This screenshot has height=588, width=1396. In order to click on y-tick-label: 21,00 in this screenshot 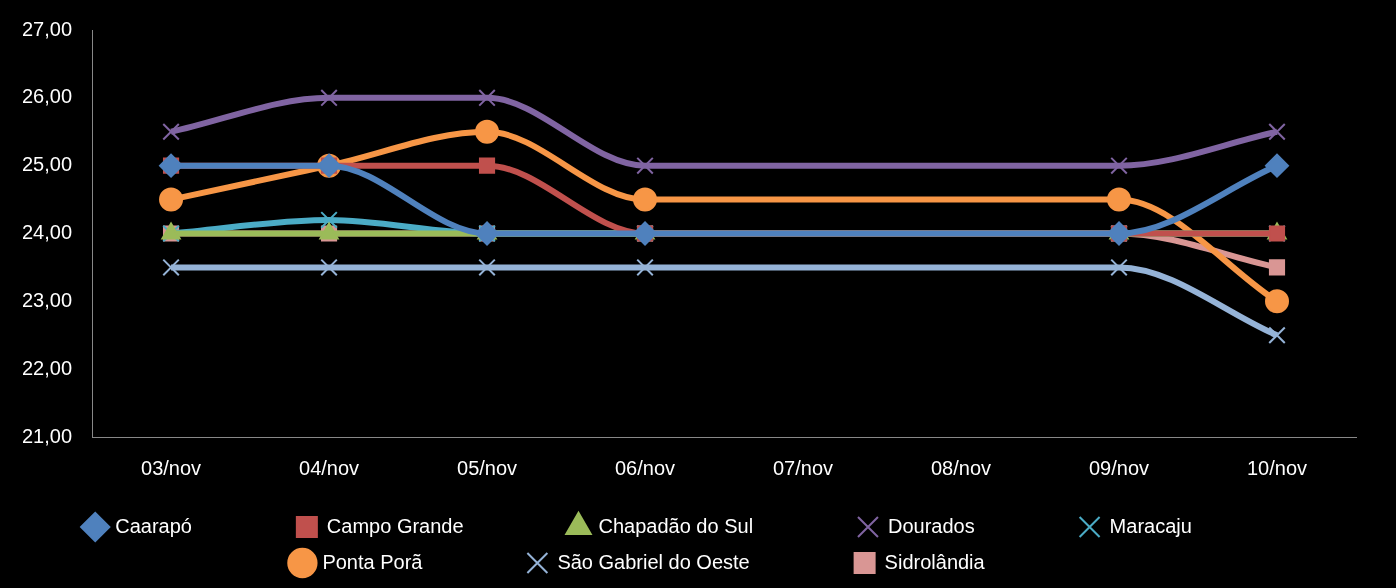, I will do `click(47, 435)`.